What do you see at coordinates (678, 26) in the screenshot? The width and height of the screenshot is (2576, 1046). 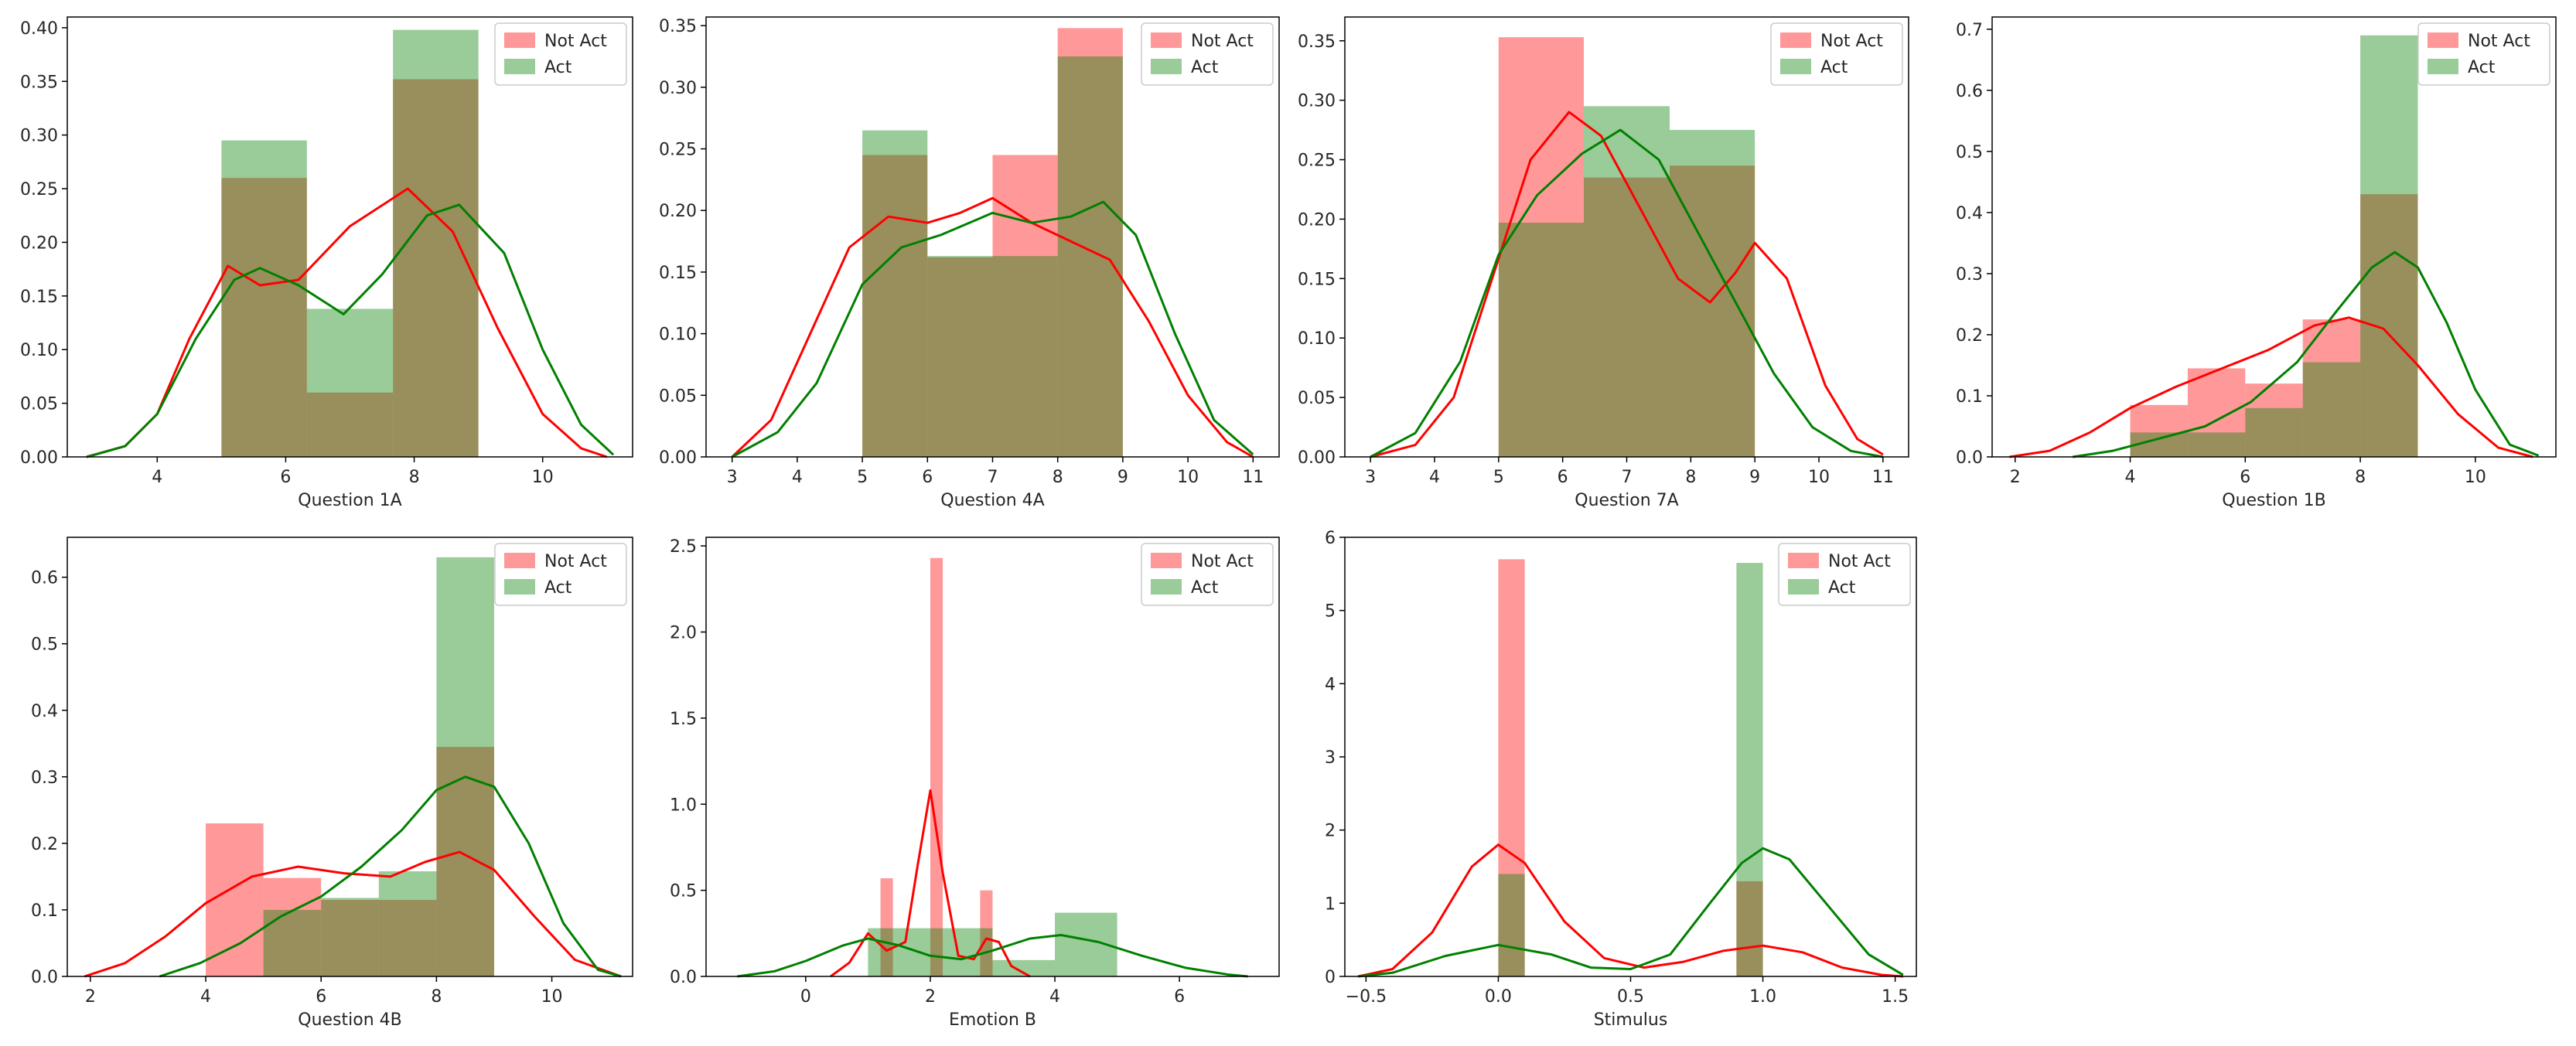 I see `y-tick-label: 0.35` at bounding box center [678, 26].